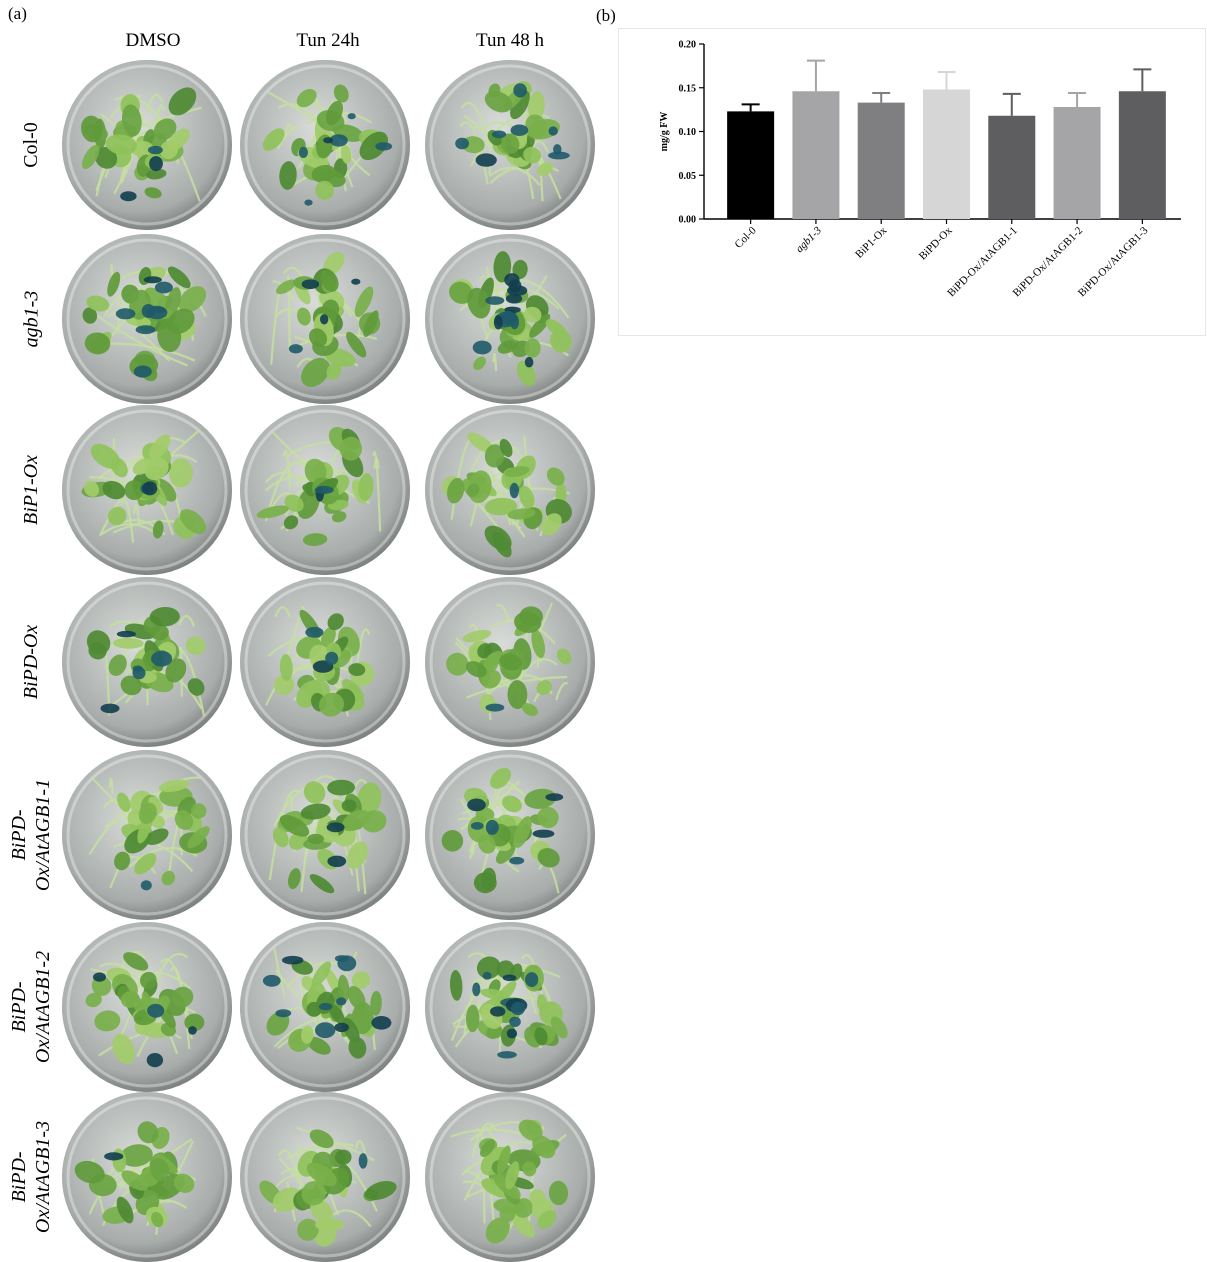 Image resolution: width=1207 pixels, height=1262 pixels. Describe the element at coordinates (982, 262) in the screenshot. I see `x-tick-label: BiPD-Ox/AtAGB1-1` at that location.